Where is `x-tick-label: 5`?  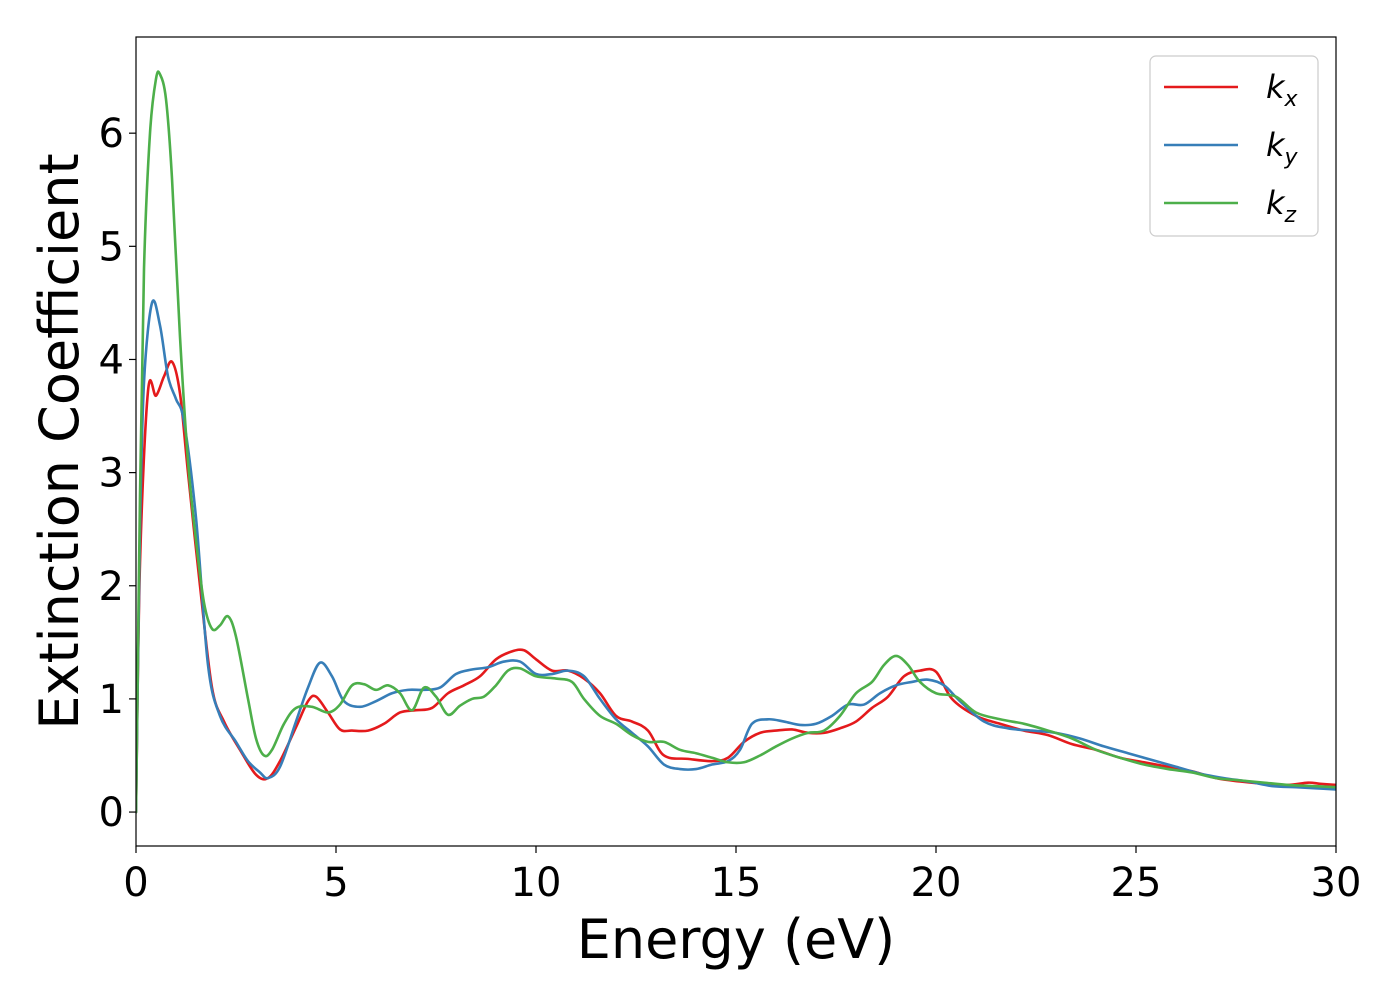
x-tick-label: 5 is located at coordinates (335, 883).